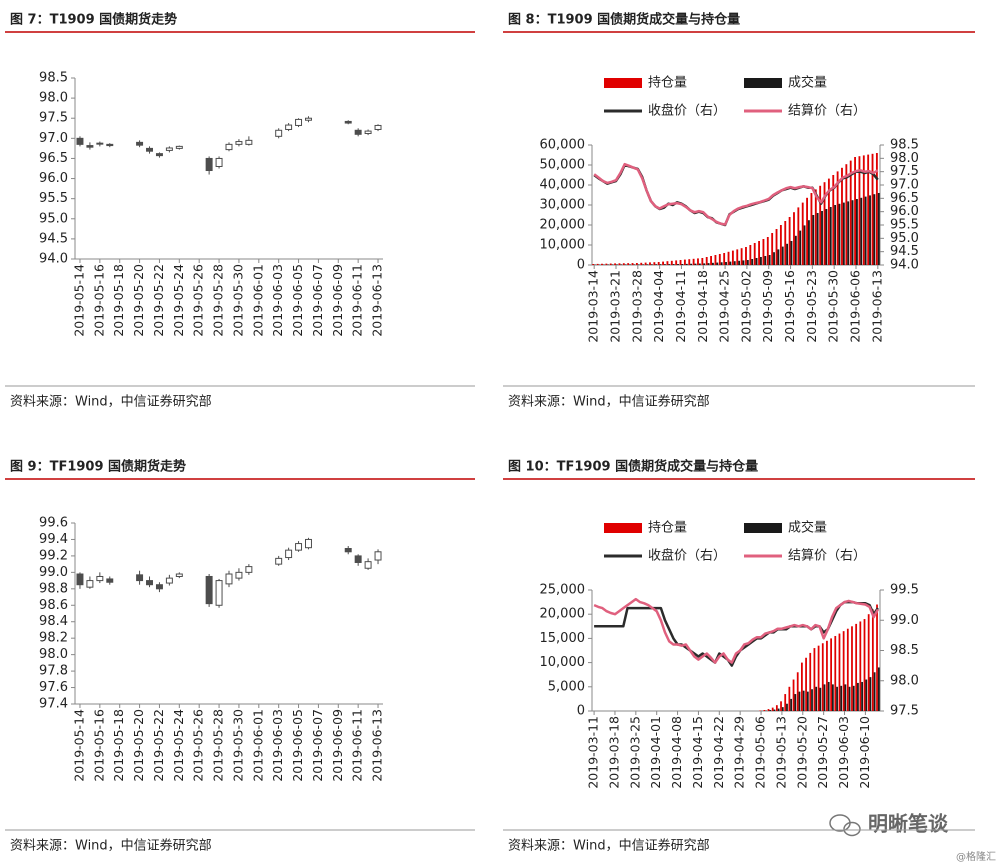 This screenshot has width=1000, height=867. I want to click on x-tick-label: 2019-04-11, so click(680, 306).